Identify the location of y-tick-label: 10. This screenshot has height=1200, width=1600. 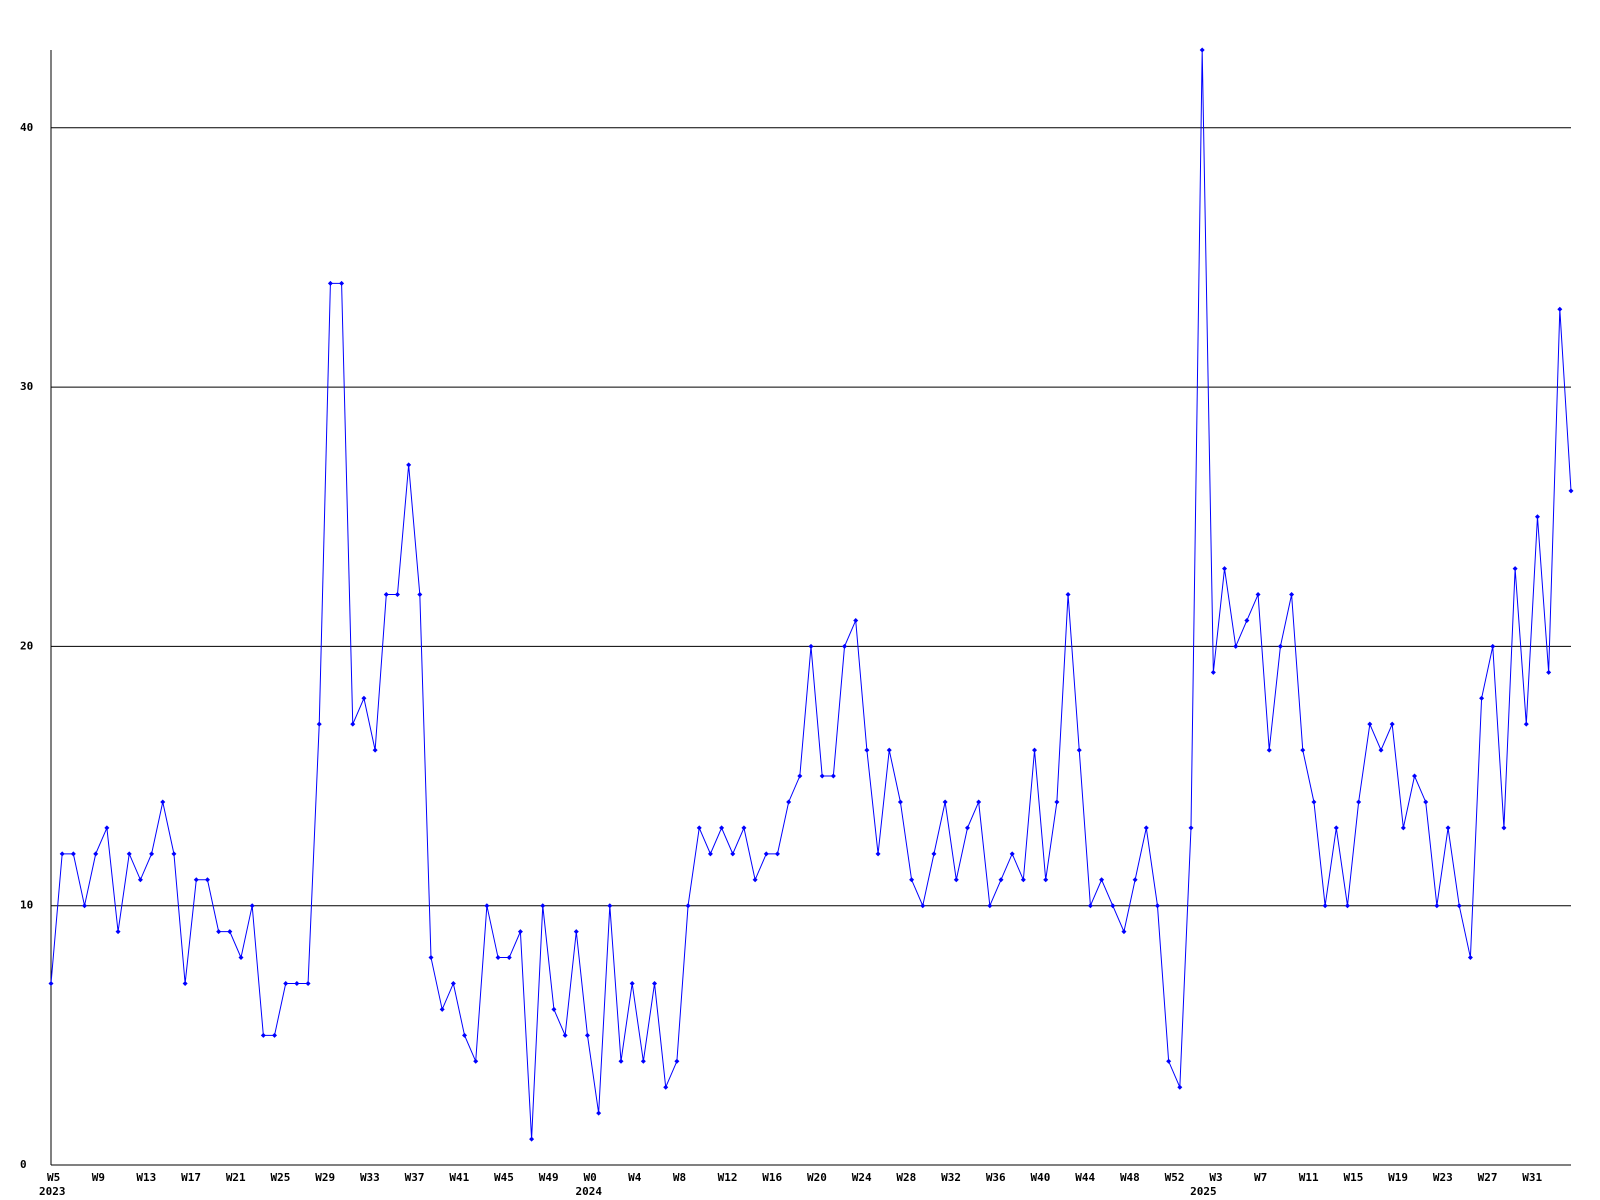
(26, 905).